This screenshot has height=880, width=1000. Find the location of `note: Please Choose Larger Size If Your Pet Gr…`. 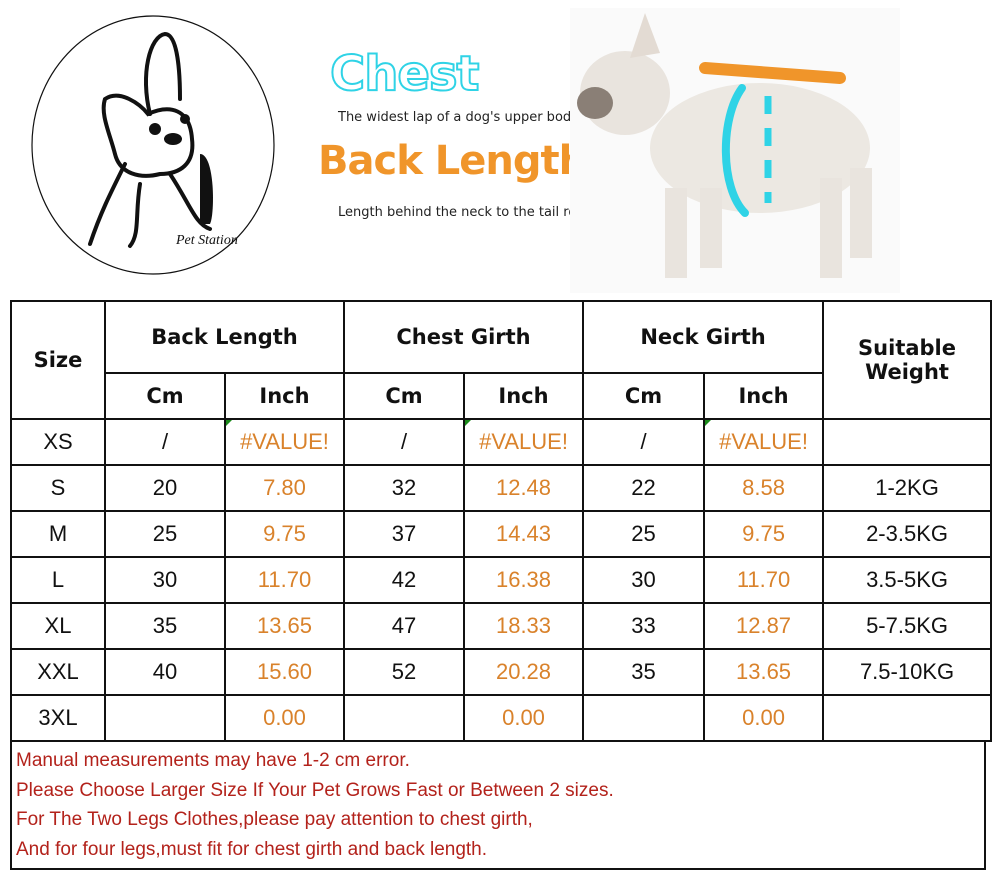

note: Please Choose Larger Size If Your Pet Gr… is located at coordinates (315, 790).